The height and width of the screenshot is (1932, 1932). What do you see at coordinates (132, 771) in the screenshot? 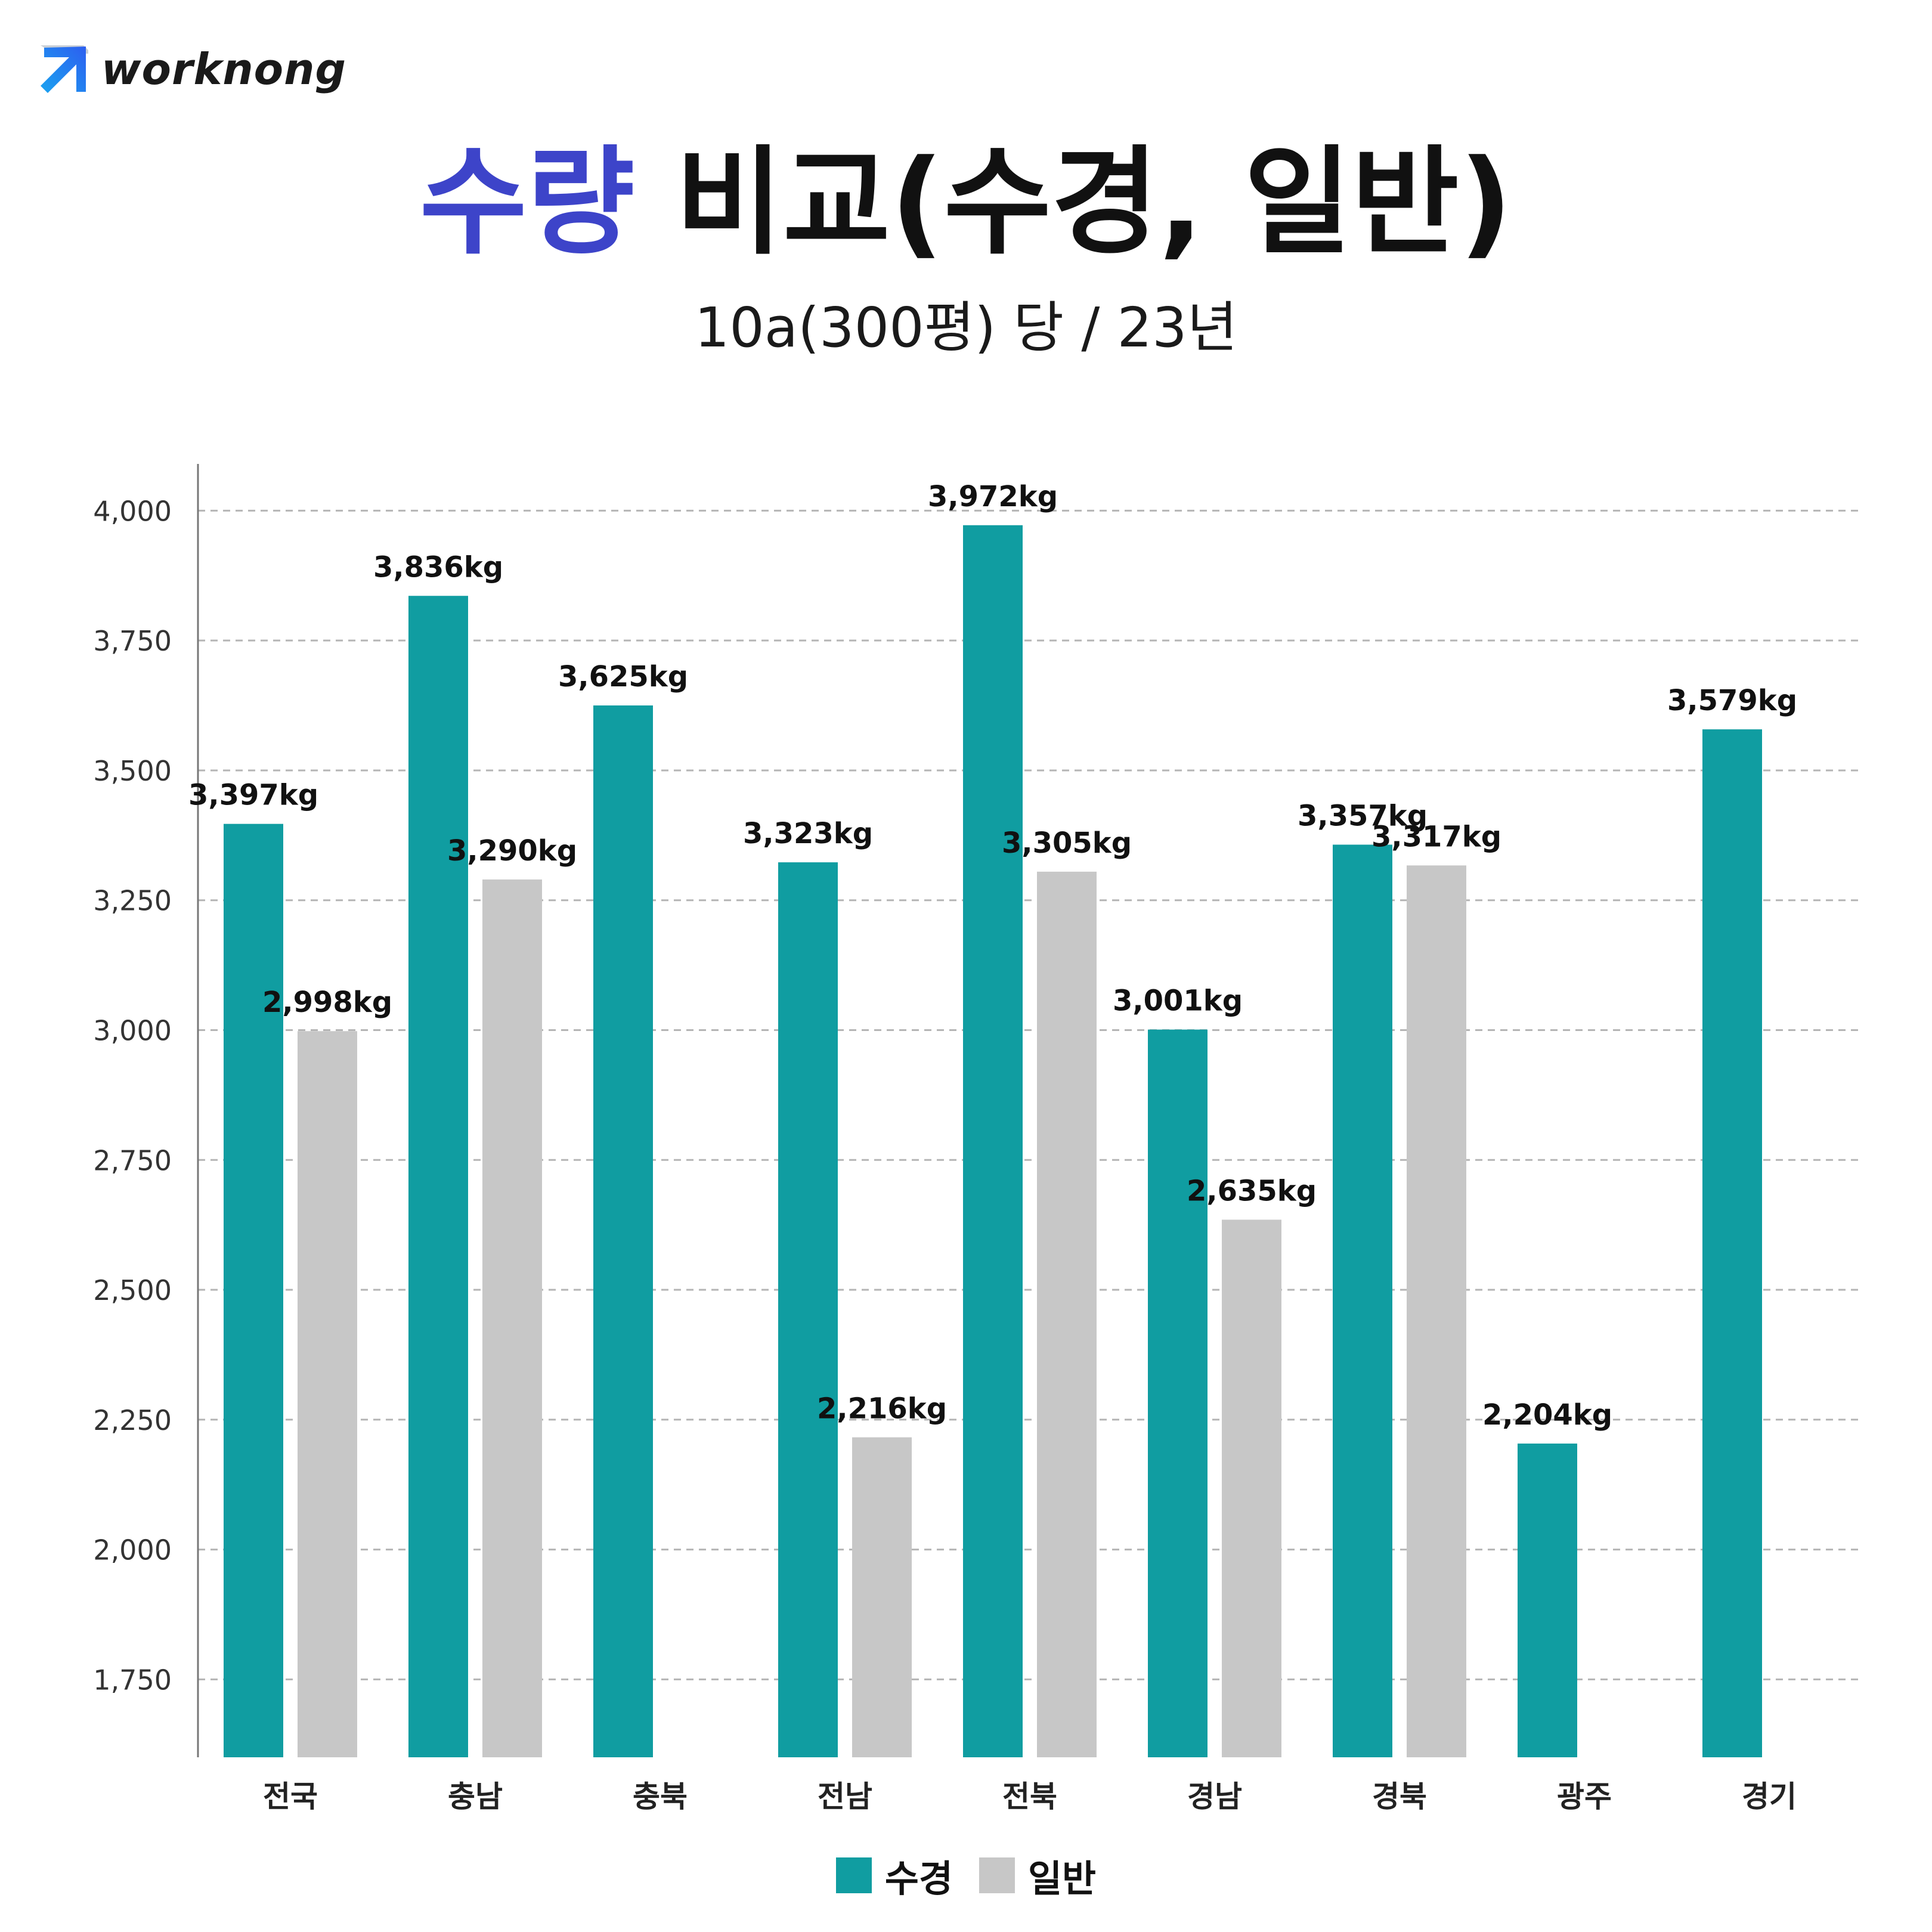
I see `y-tick-label: 3,500` at bounding box center [132, 771].